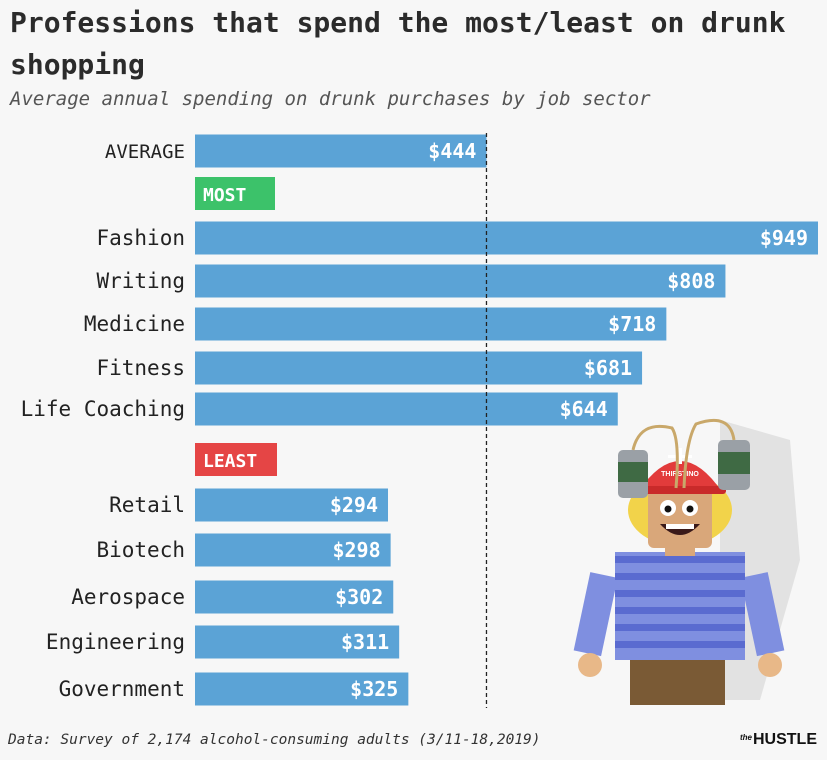  I want to click on mascot-left-pupil, so click(668, 509).